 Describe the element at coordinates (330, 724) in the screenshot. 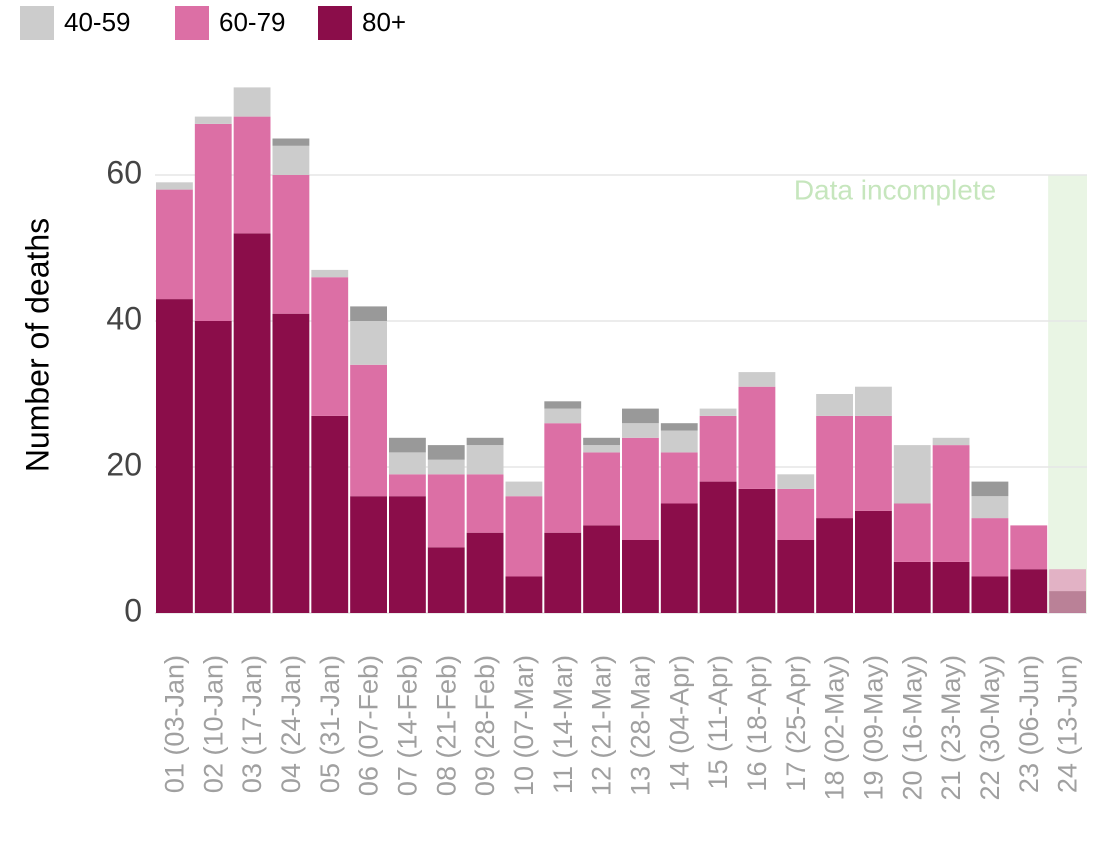

I see `x-tick-label: 05 (31-Jan)` at that location.